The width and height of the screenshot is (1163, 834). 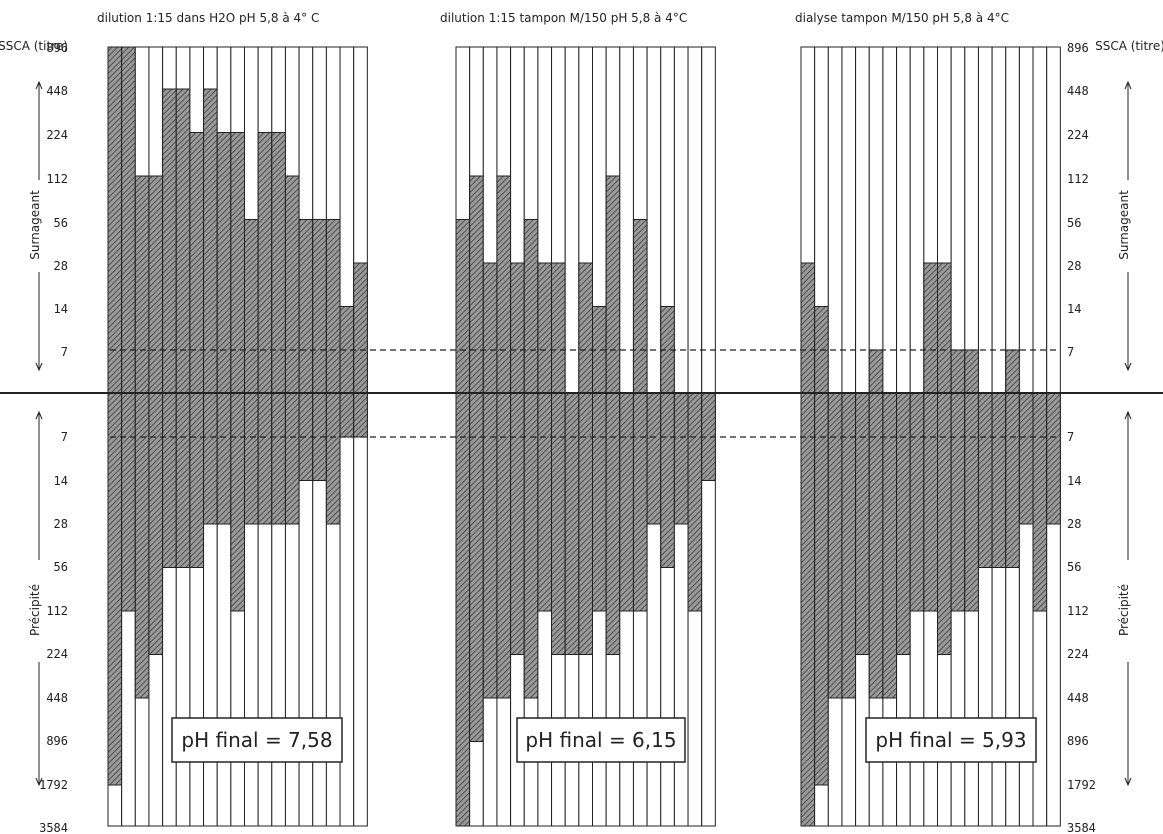 What do you see at coordinates (53, 785) in the screenshot?
I see `y-tick-label-left: 1792` at bounding box center [53, 785].